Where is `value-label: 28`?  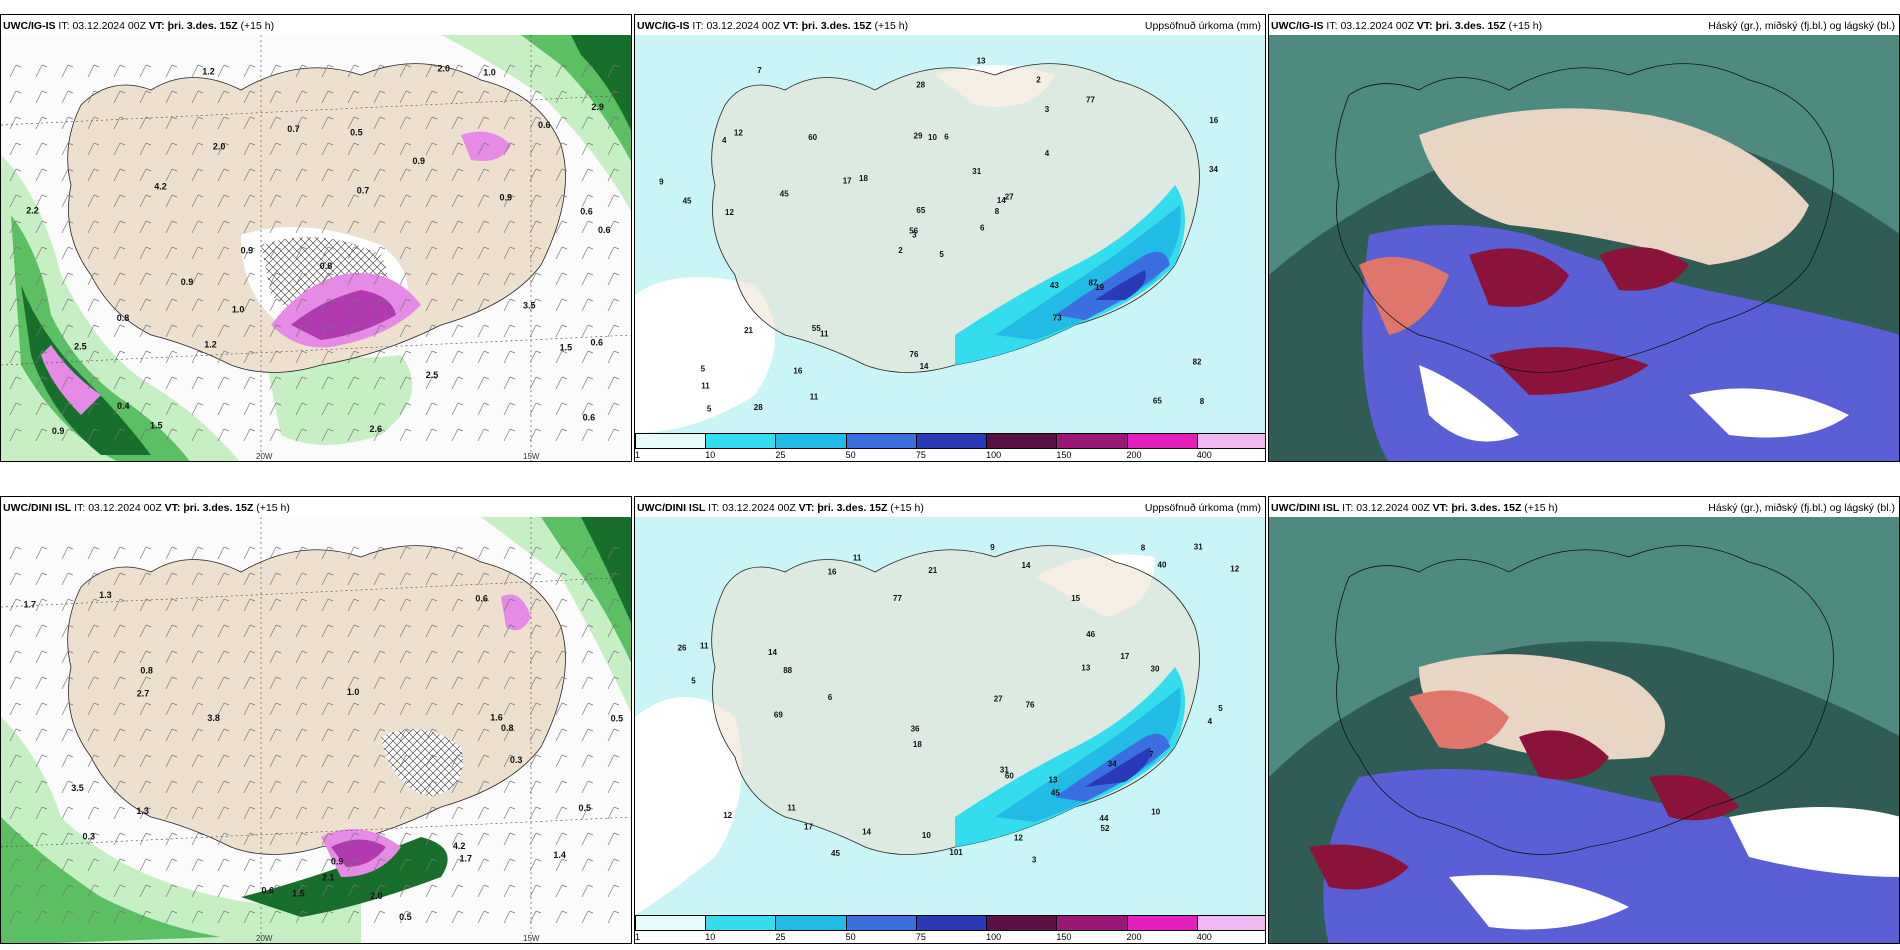
value-label: 28 is located at coordinates (920, 85).